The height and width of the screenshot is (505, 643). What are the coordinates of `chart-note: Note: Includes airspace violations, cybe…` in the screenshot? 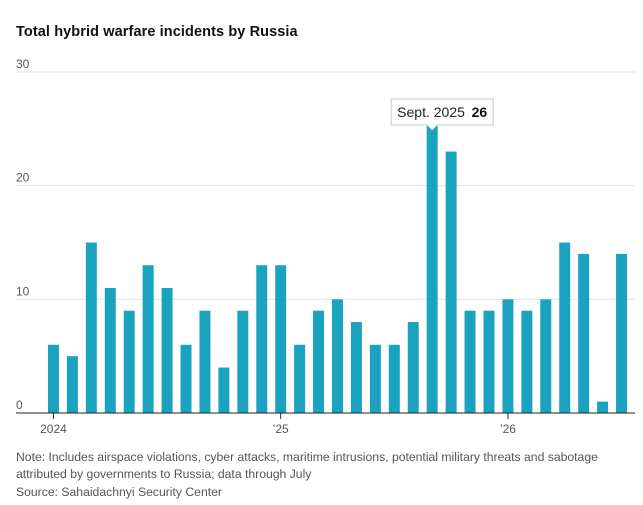 It's located at (307, 465).